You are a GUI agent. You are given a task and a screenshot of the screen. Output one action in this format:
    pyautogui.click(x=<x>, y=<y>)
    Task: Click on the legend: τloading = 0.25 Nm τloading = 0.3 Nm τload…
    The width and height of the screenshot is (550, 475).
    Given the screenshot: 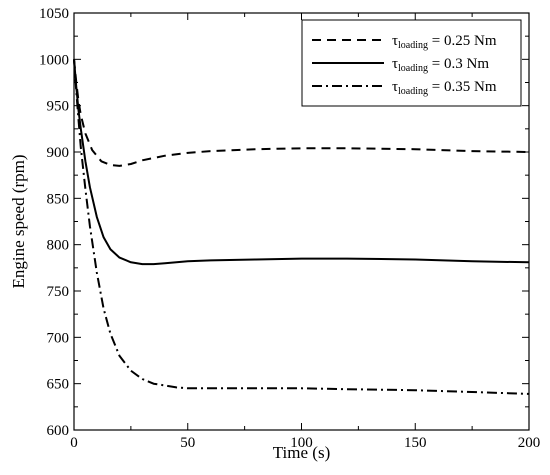 What is the action you would take?
    pyautogui.click(x=411, y=63)
    